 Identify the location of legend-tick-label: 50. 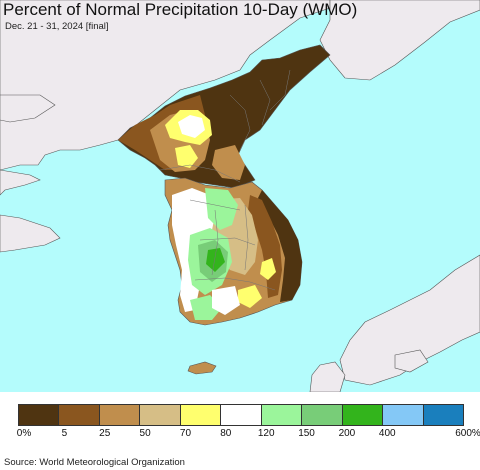
(145, 433).